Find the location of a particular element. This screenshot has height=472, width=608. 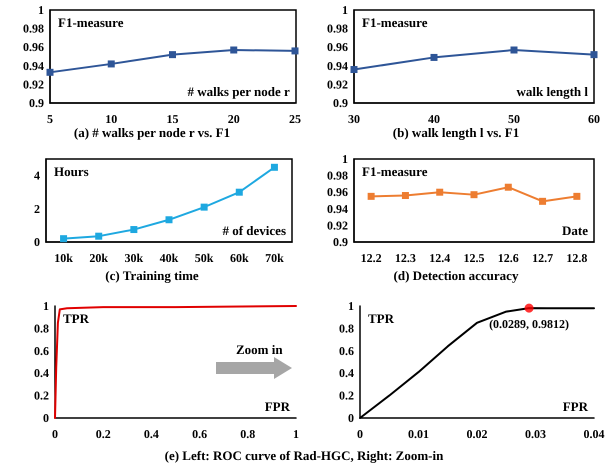

y-tick-label: 2 is located at coordinates (37, 209).